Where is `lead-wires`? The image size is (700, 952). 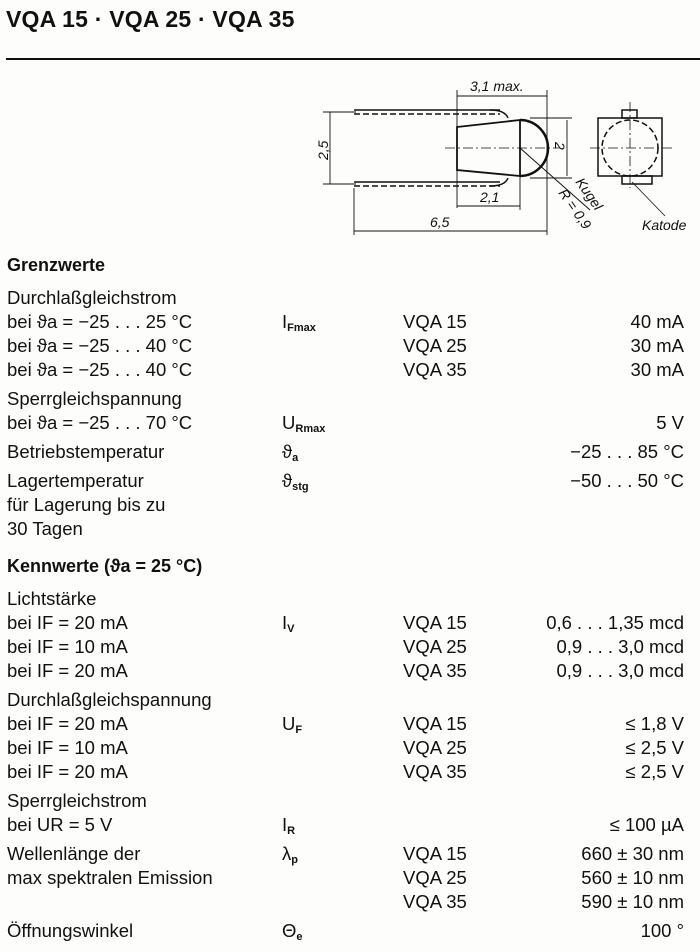 lead-wires is located at coordinates (431, 148).